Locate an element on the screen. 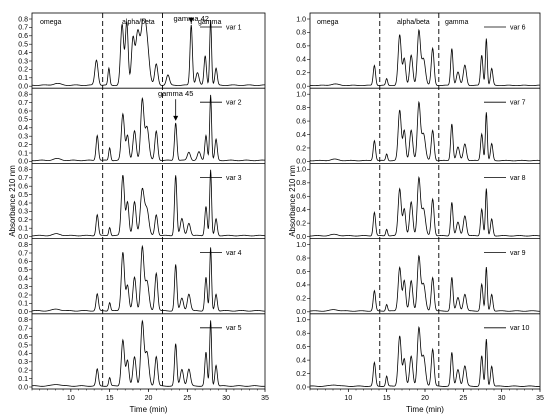  legend-label-var-4: var 4 is located at coordinates (234, 253).